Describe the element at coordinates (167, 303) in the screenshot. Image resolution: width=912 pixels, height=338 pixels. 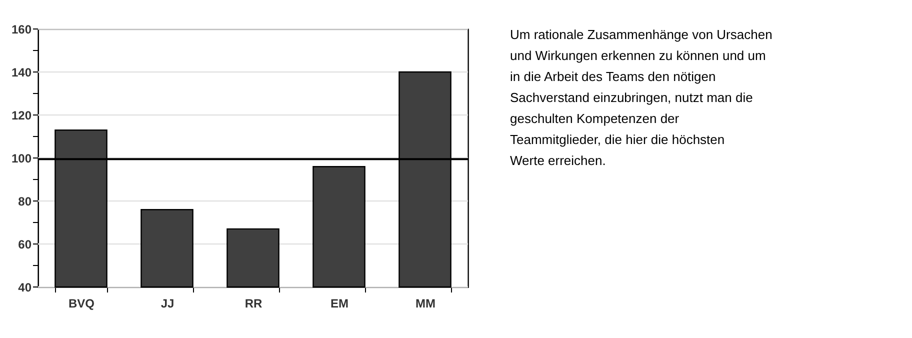
I see `x-tick-label: JJ` at that location.